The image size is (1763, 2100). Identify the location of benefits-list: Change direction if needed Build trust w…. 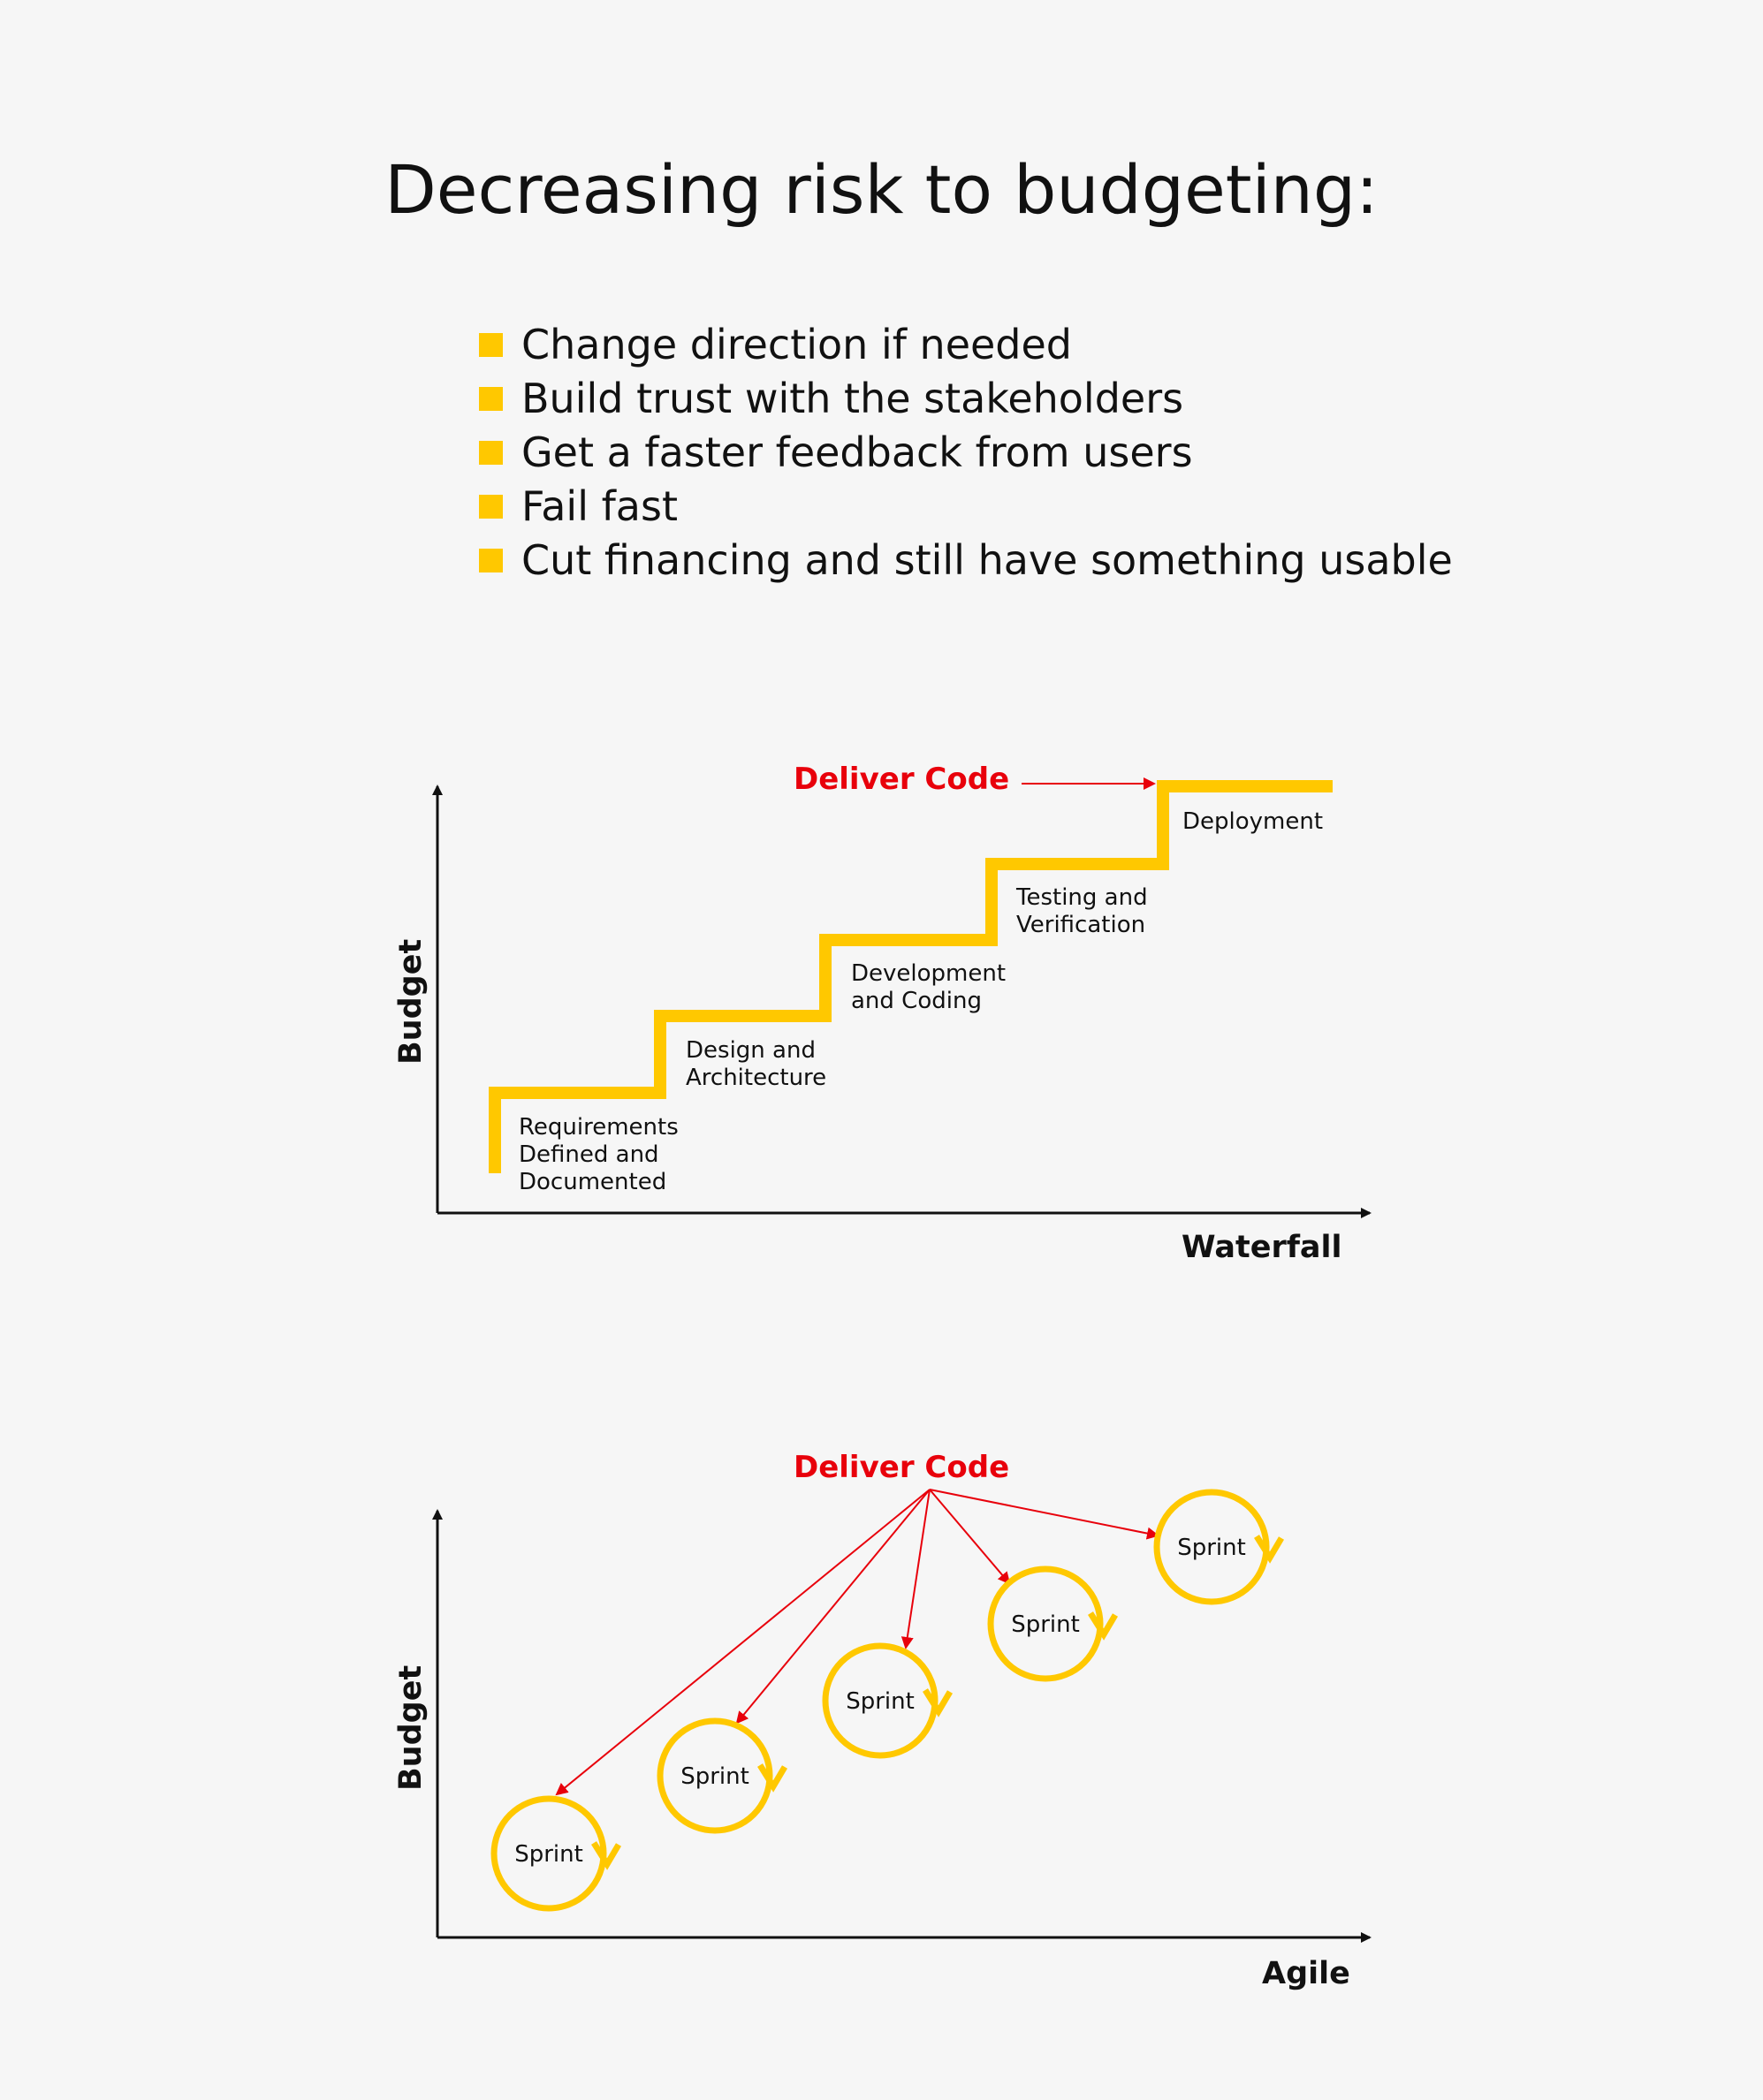
(966, 453).